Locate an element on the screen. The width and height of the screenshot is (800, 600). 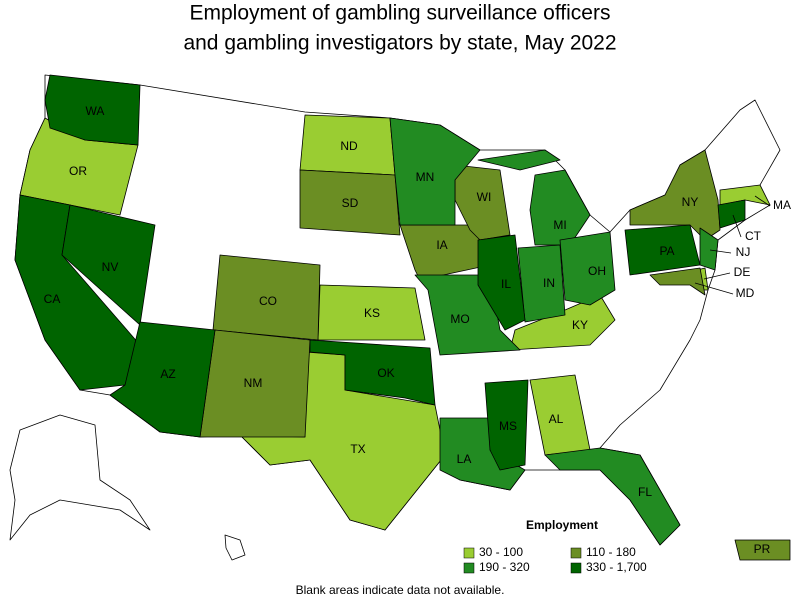
state-label: NM is located at coordinates (253, 383).